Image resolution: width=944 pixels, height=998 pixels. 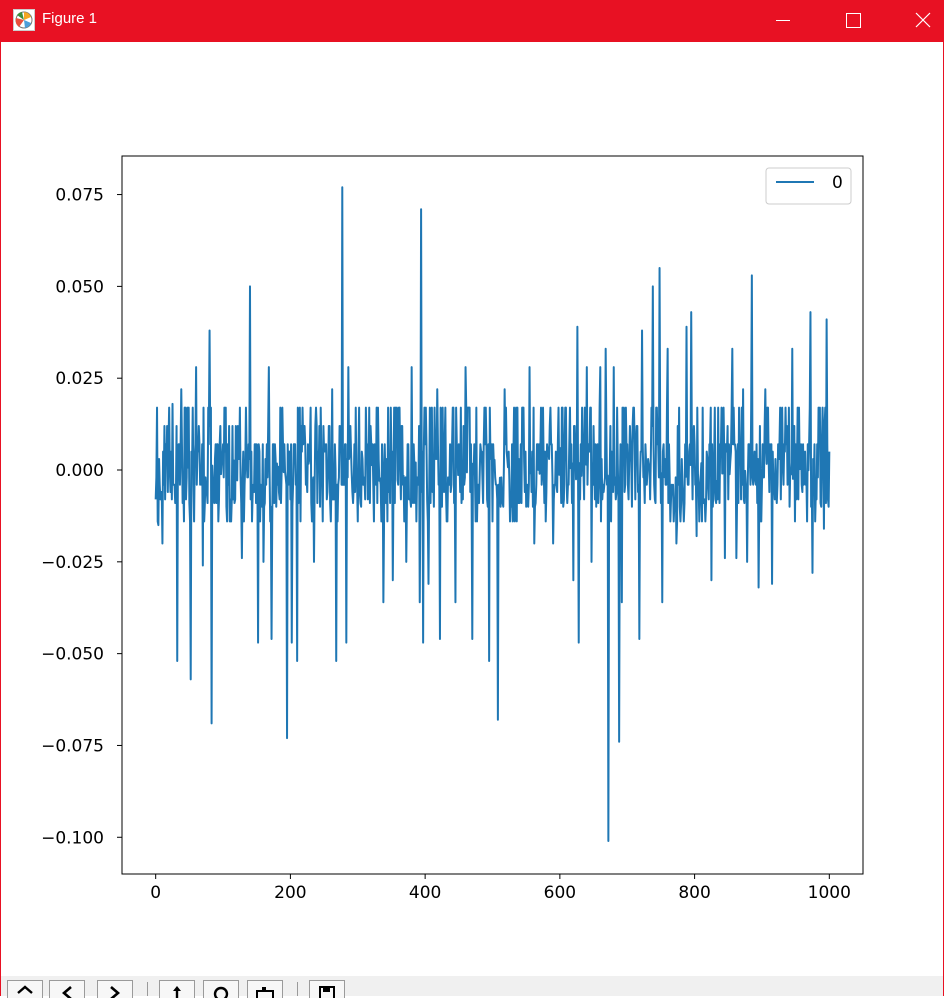 I want to click on legend-label: 0, so click(x=837, y=183).